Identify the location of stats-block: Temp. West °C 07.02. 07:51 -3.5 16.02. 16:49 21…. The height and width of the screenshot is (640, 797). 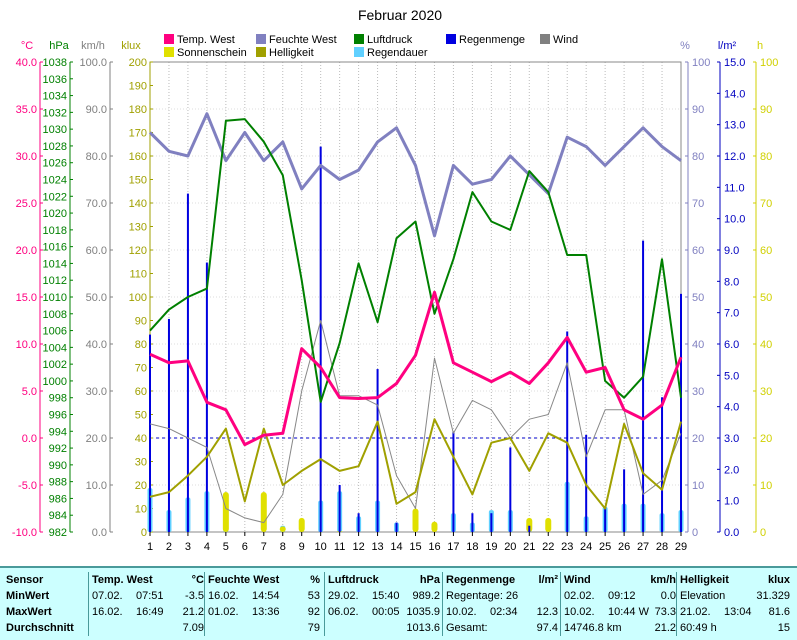
(148, 604).